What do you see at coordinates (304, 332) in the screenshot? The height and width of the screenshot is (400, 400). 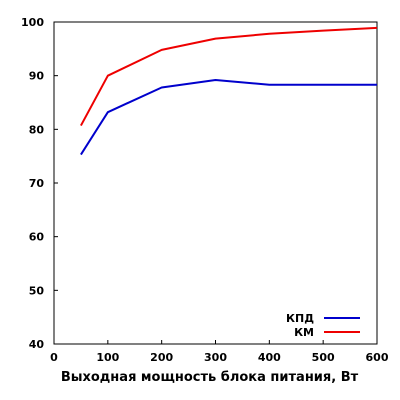 I see `legend-label: КМ` at bounding box center [304, 332].